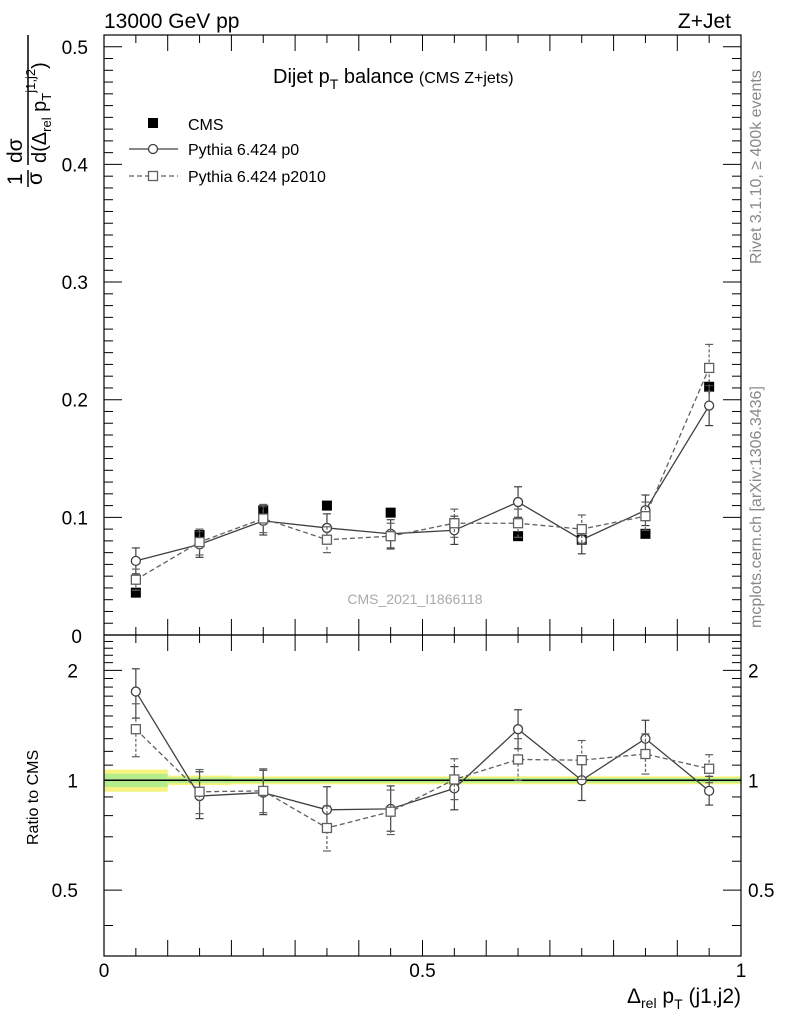 This screenshot has height=1024, width=786. Describe the element at coordinates (678, 1004) in the screenshot. I see `xlabel-T: T` at that location.